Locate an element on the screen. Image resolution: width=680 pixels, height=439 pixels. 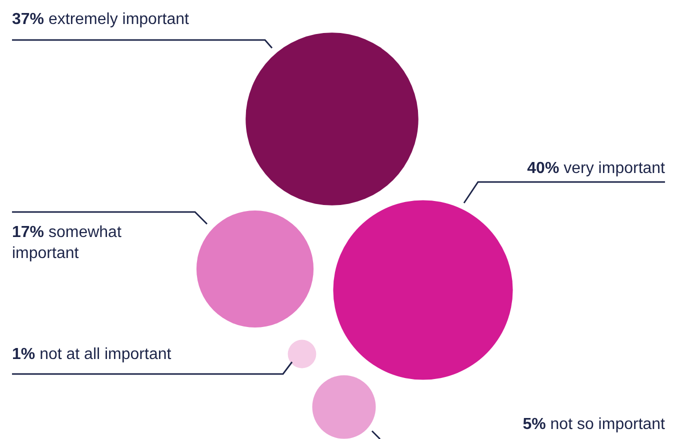
data-label: 37% is located at coordinates (28, 19).